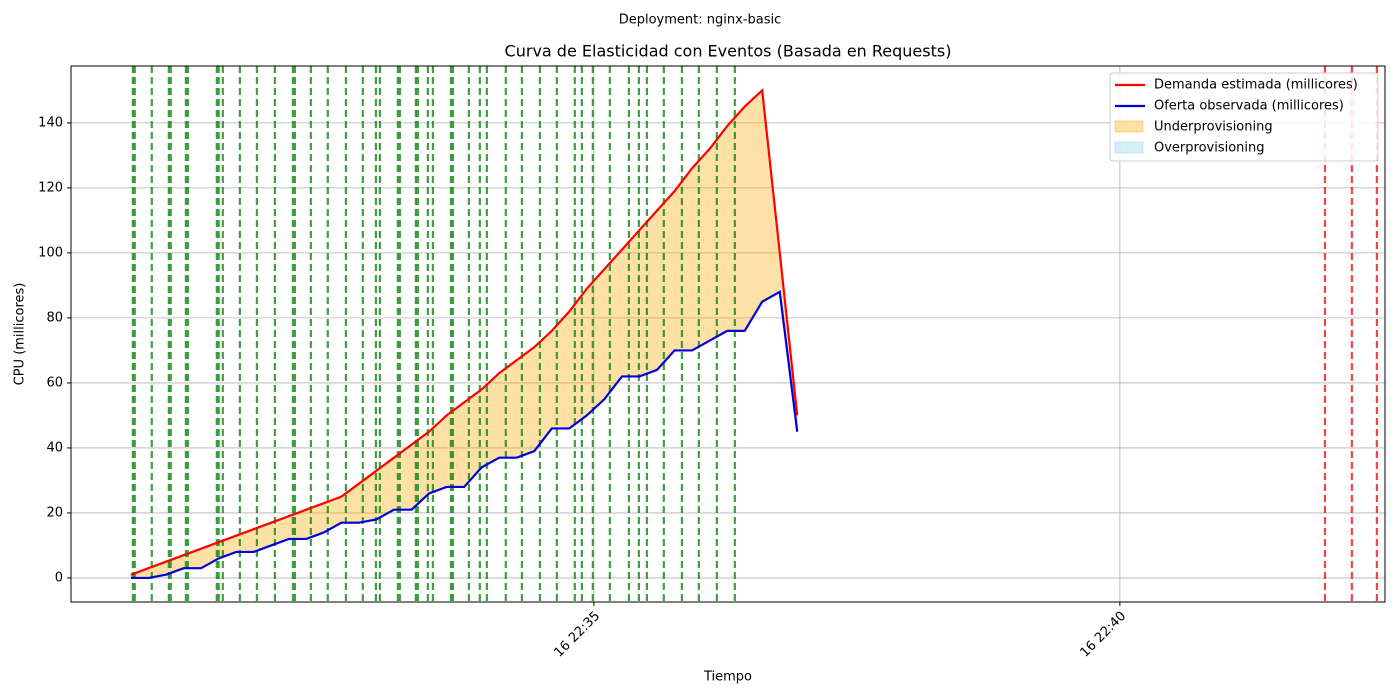  Describe the element at coordinates (20, 334) in the screenshot. I see `y-axis-label: CPU (millicores)` at that location.